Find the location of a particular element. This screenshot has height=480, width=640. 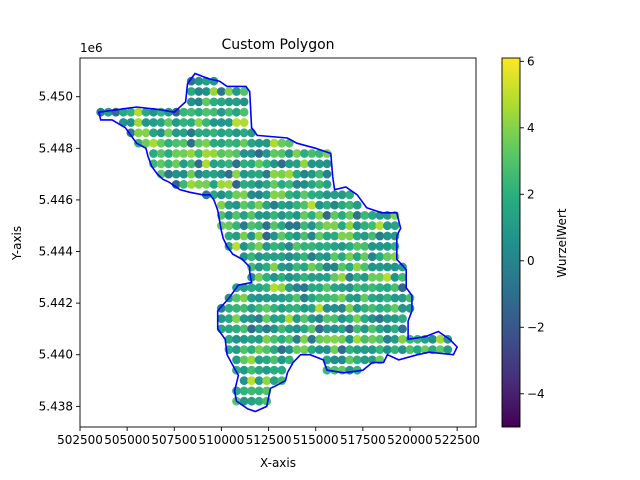

x-tick-label: 522500 is located at coordinates (457, 440).